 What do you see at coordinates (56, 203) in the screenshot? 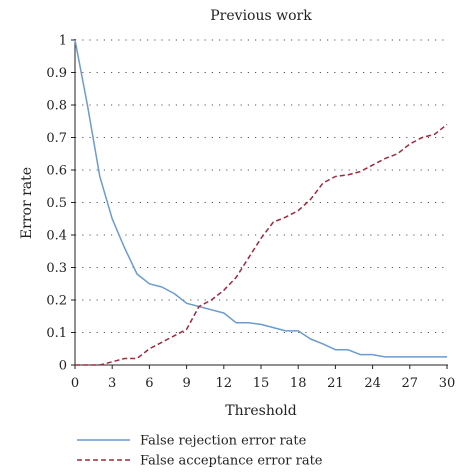
I see `y-tick-label: 0.5` at bounding box center [56, 203].